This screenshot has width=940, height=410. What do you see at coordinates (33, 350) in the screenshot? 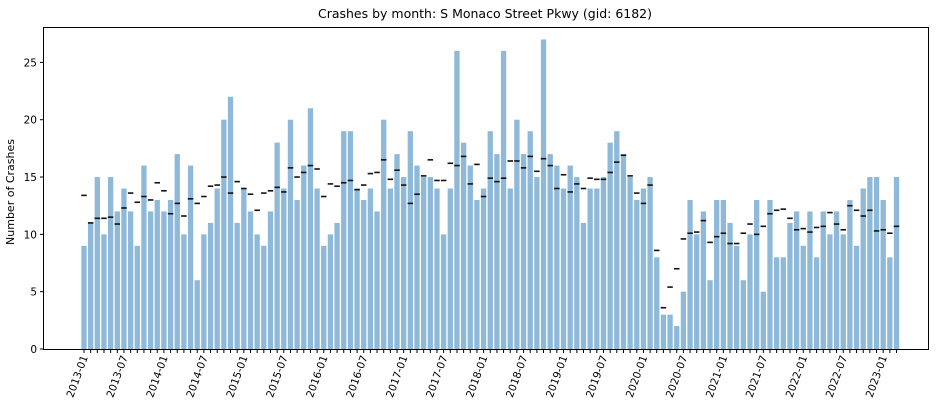
I see `y-tick-label: 0` at bounding box center [33, 350].